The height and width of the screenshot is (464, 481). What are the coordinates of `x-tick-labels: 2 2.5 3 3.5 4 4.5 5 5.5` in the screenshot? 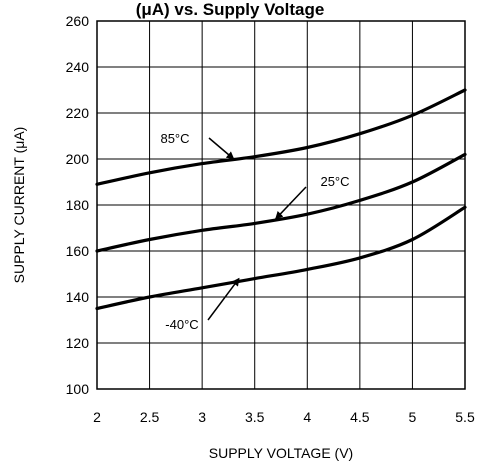 It's located at (284, 417).